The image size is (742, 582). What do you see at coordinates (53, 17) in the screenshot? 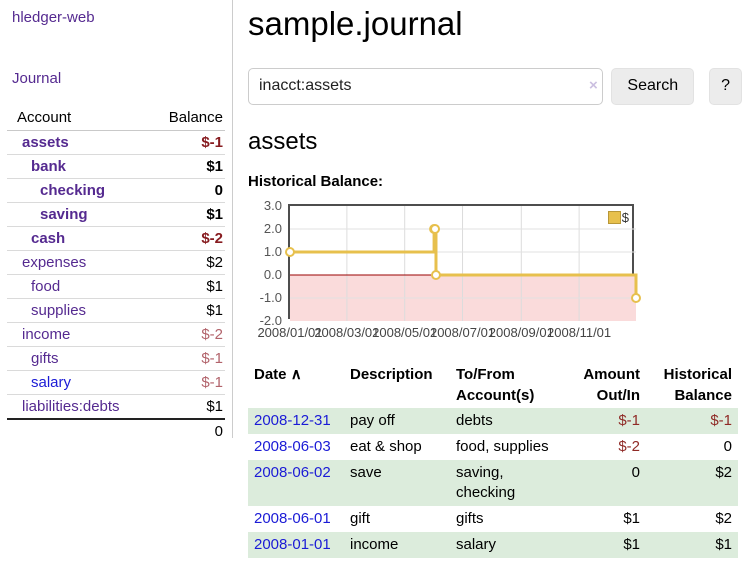
I see `app-brand-link: hledger-web` at bounding box center [53, 17].